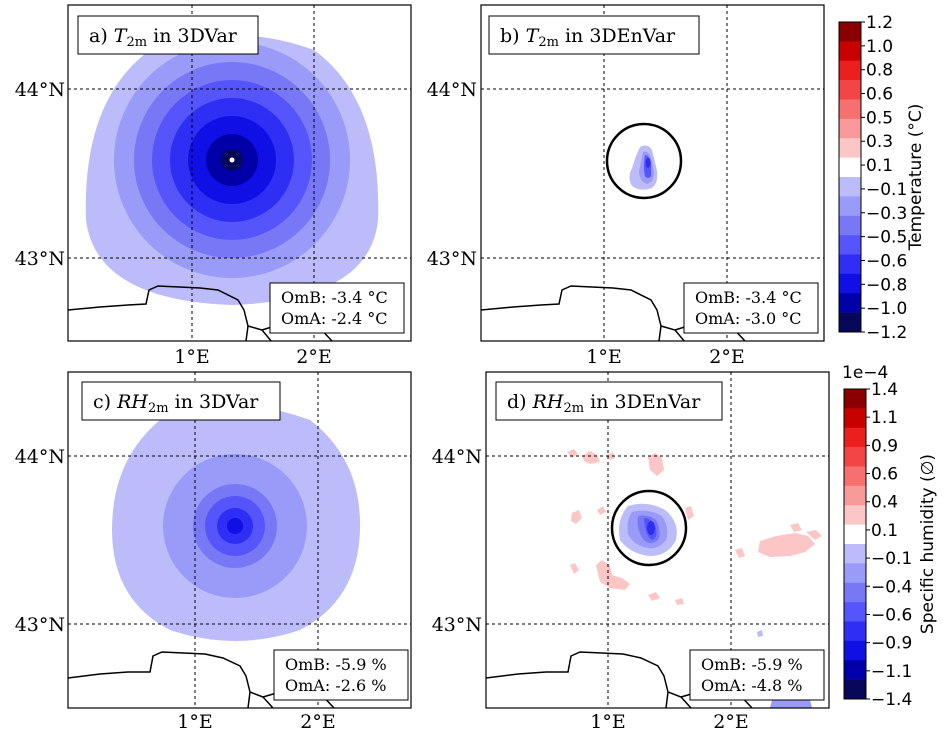 The image size is (943, 732). I want to click on panel-d-localization-circle, so click(649, 528).